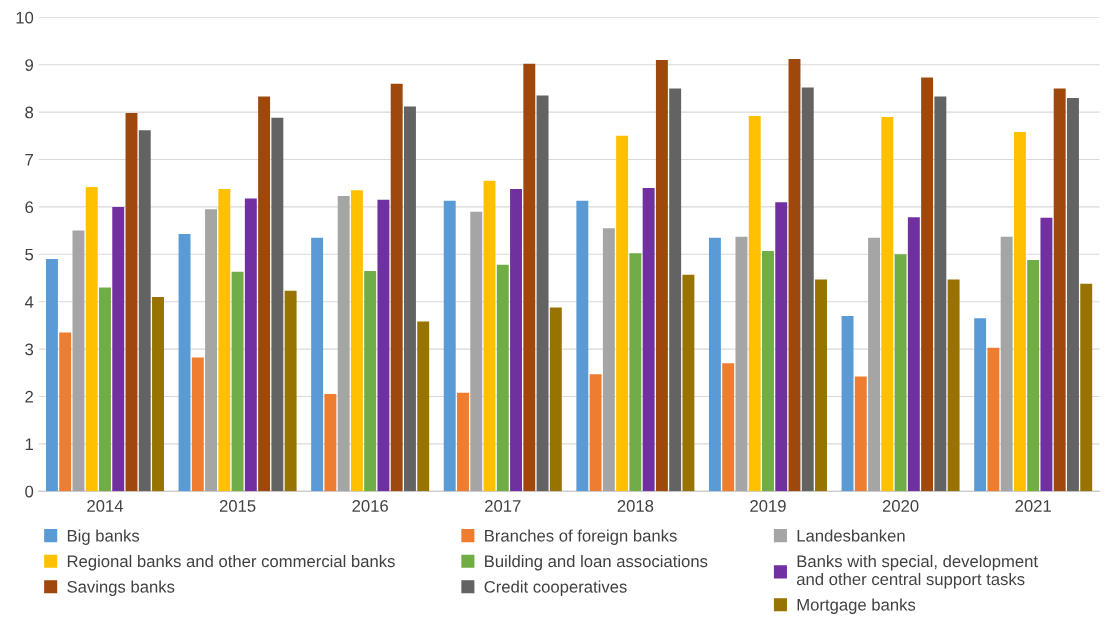  What do you see at coordinates (900, 506) in the screenshot?
I see `x-tick-label: 2020` at bounding box center [900, 506].